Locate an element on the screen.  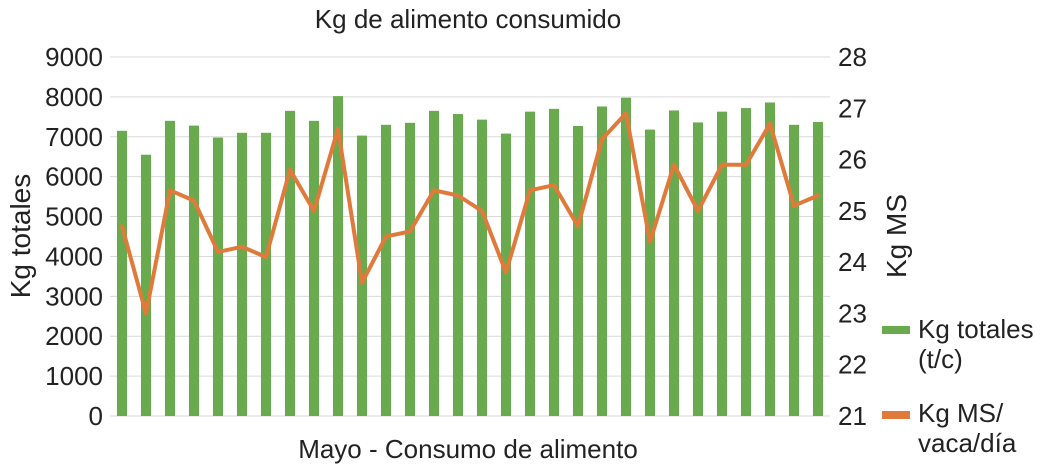
y-tick-label: 3000 is located at coordinates (74, 296).